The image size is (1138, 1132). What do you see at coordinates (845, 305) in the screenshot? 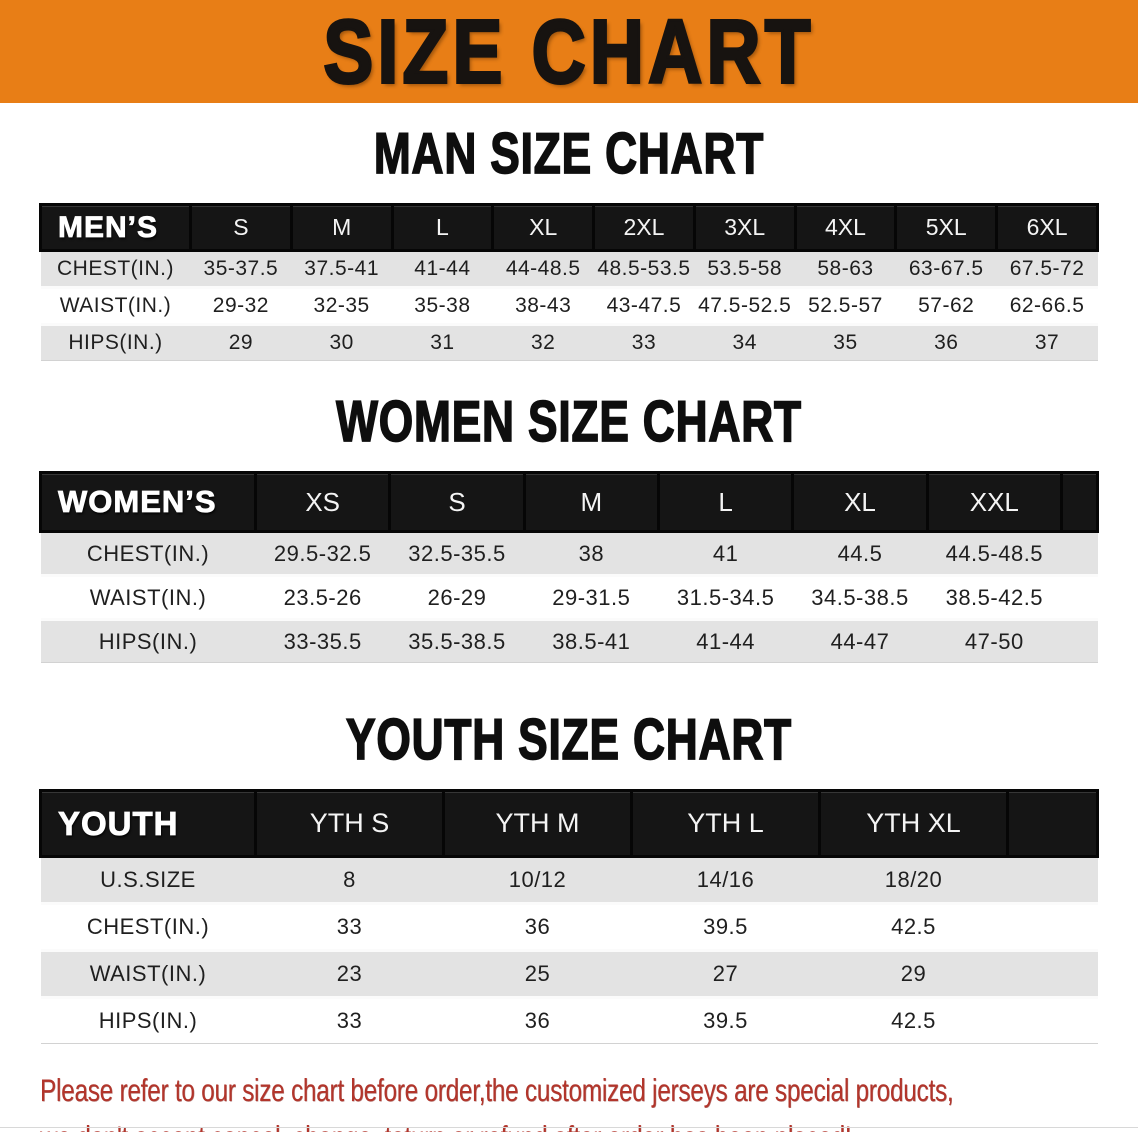
I see `men-size-value: 52.5-57` at bounding box center [845, 305].